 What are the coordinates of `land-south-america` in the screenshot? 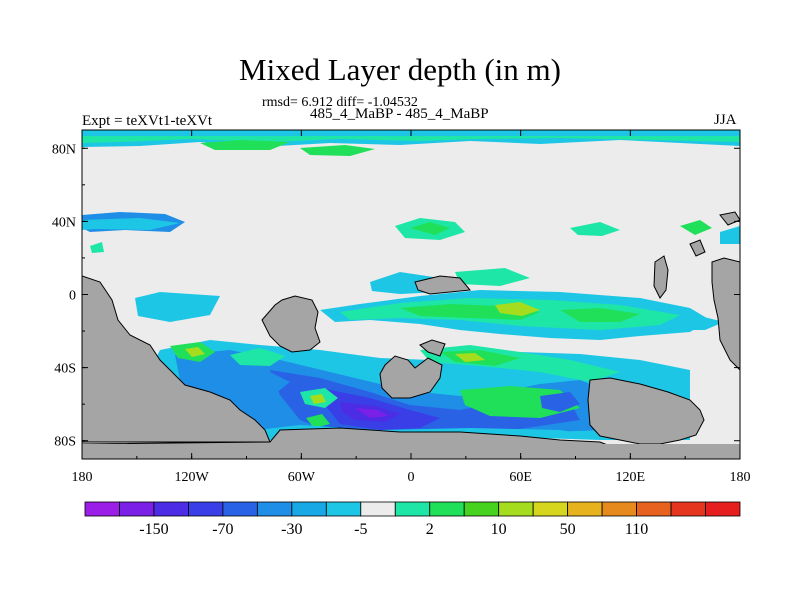 It's located at (176, 359).